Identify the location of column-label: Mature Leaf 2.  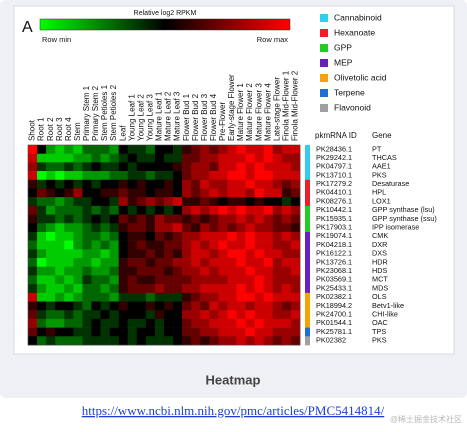
(168, 116).